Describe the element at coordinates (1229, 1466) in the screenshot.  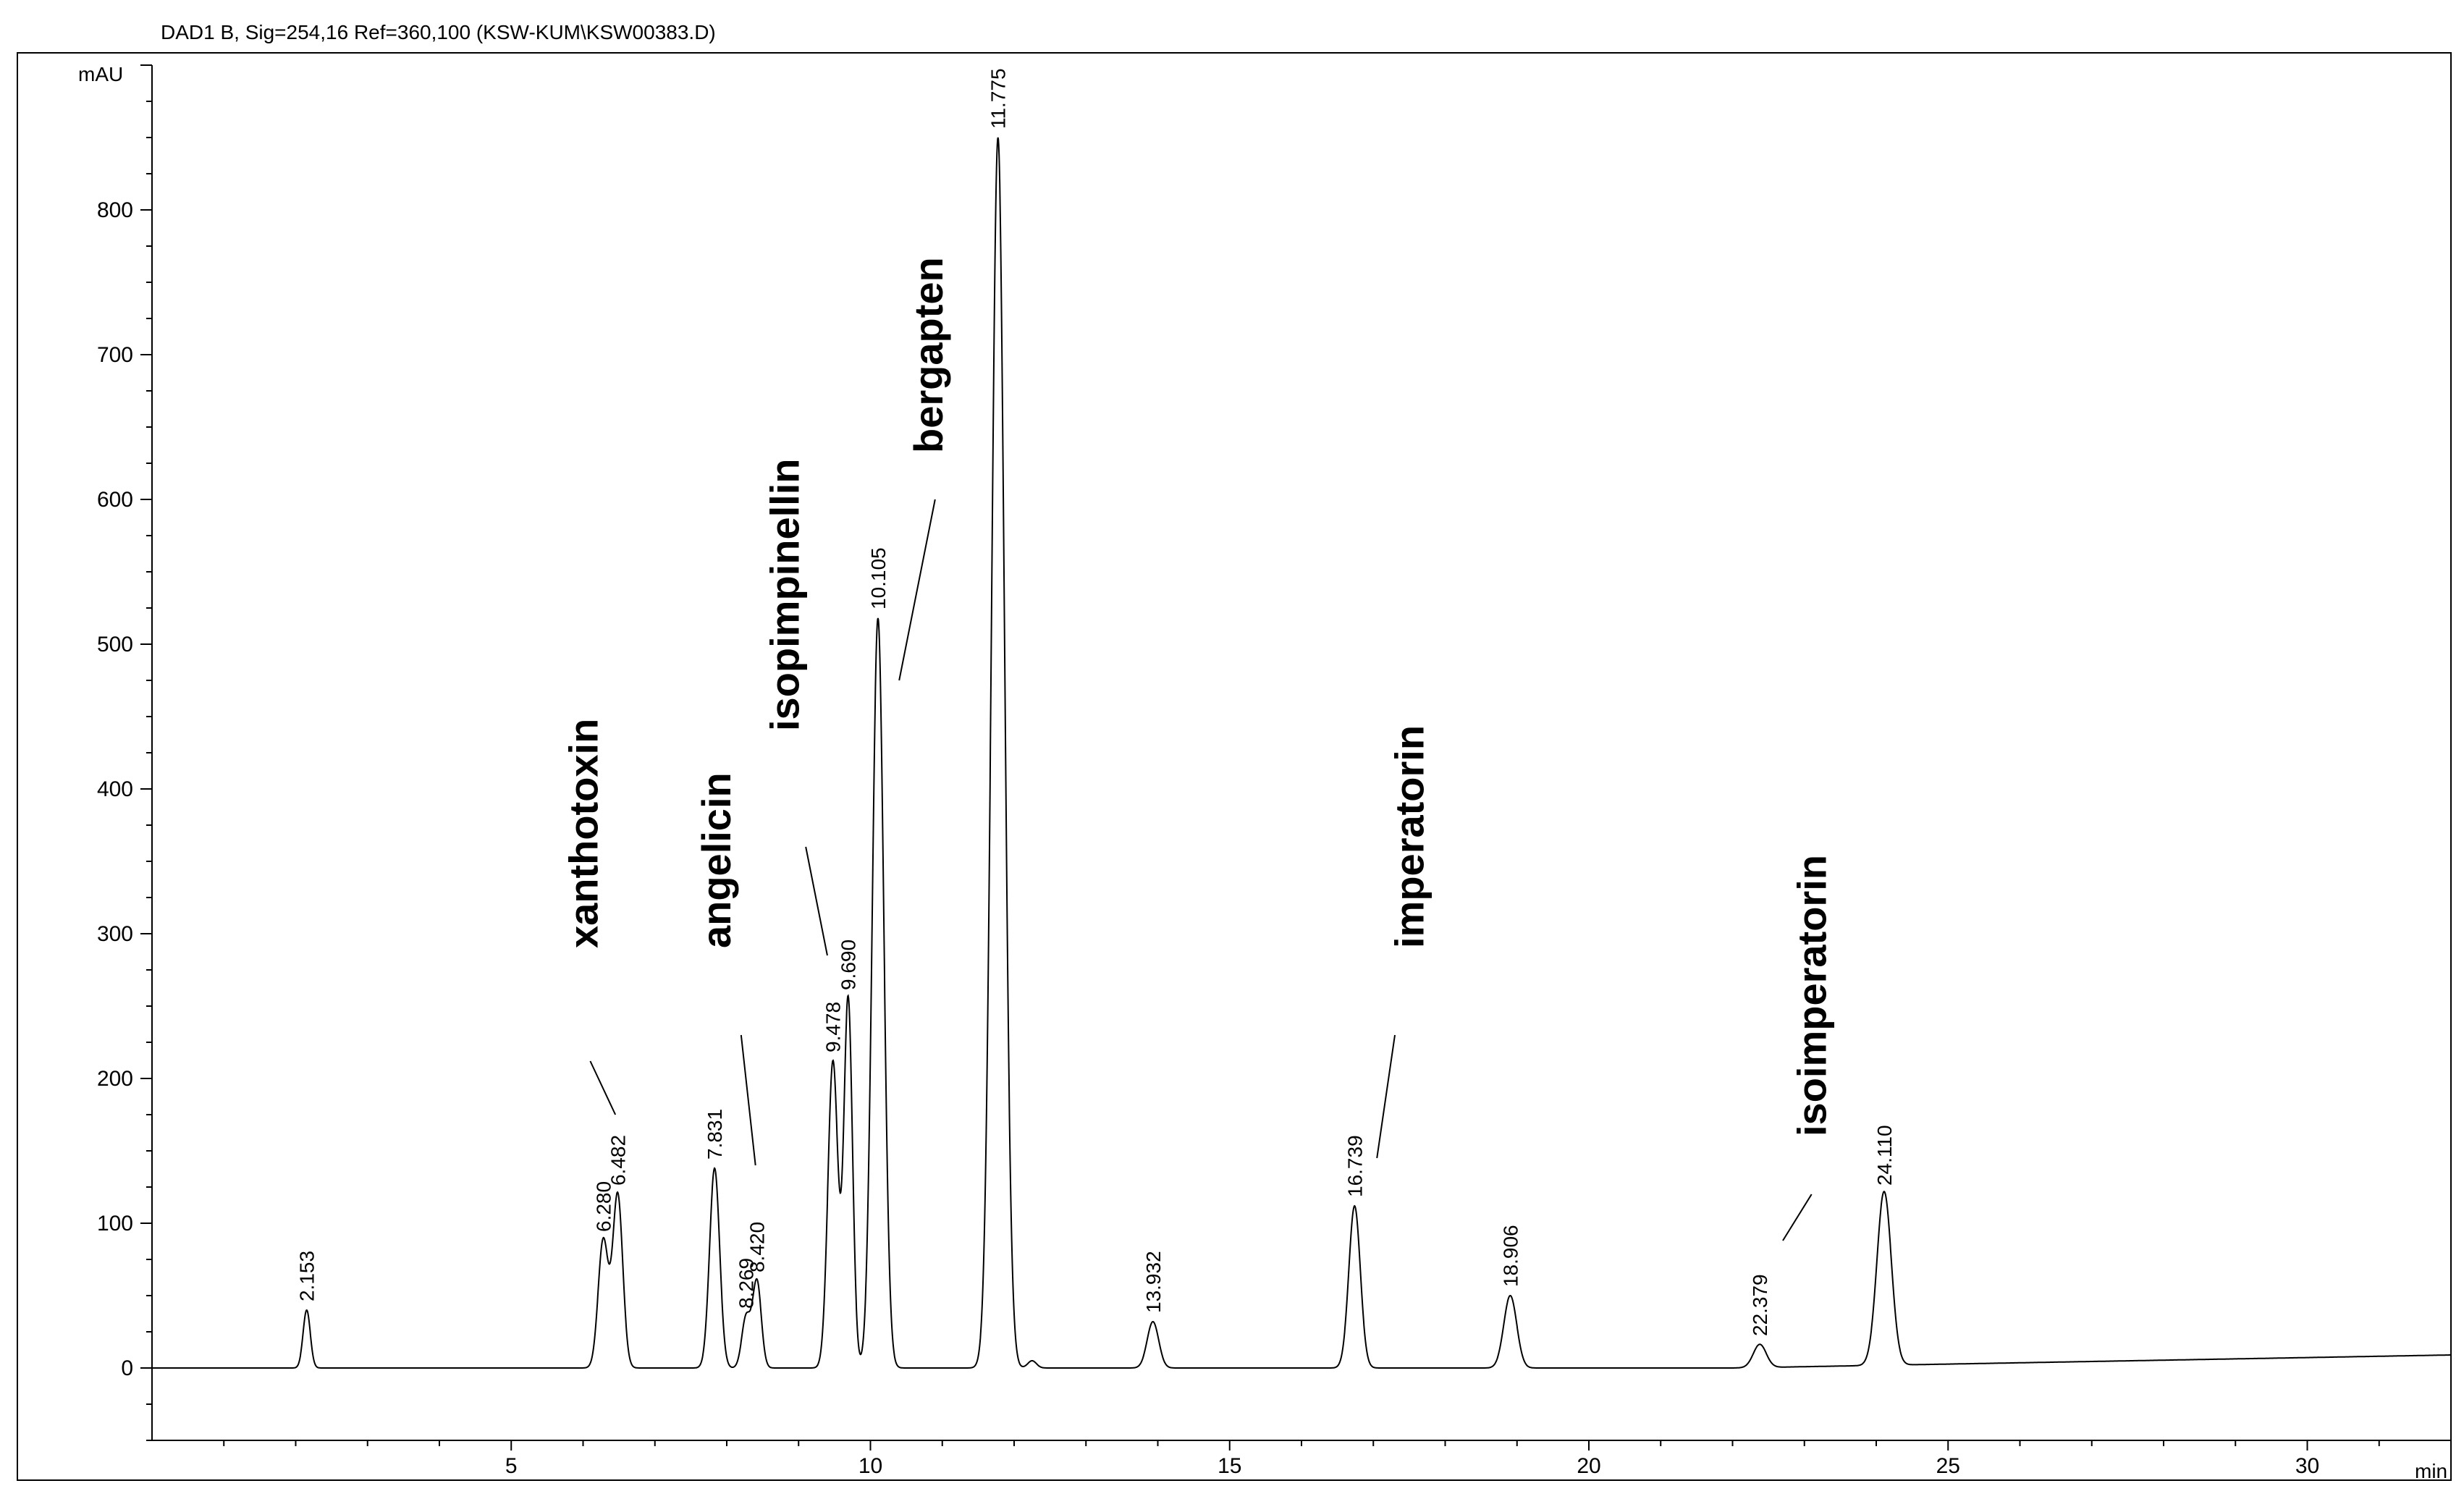
I see `x-tick-label: 15` at that location.